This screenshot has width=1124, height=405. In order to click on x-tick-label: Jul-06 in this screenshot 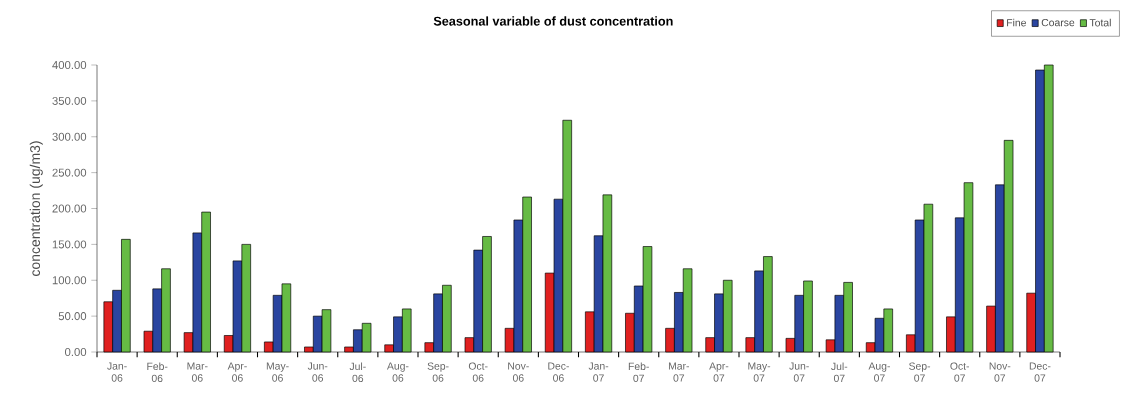, I will do `click(357, 372)`.